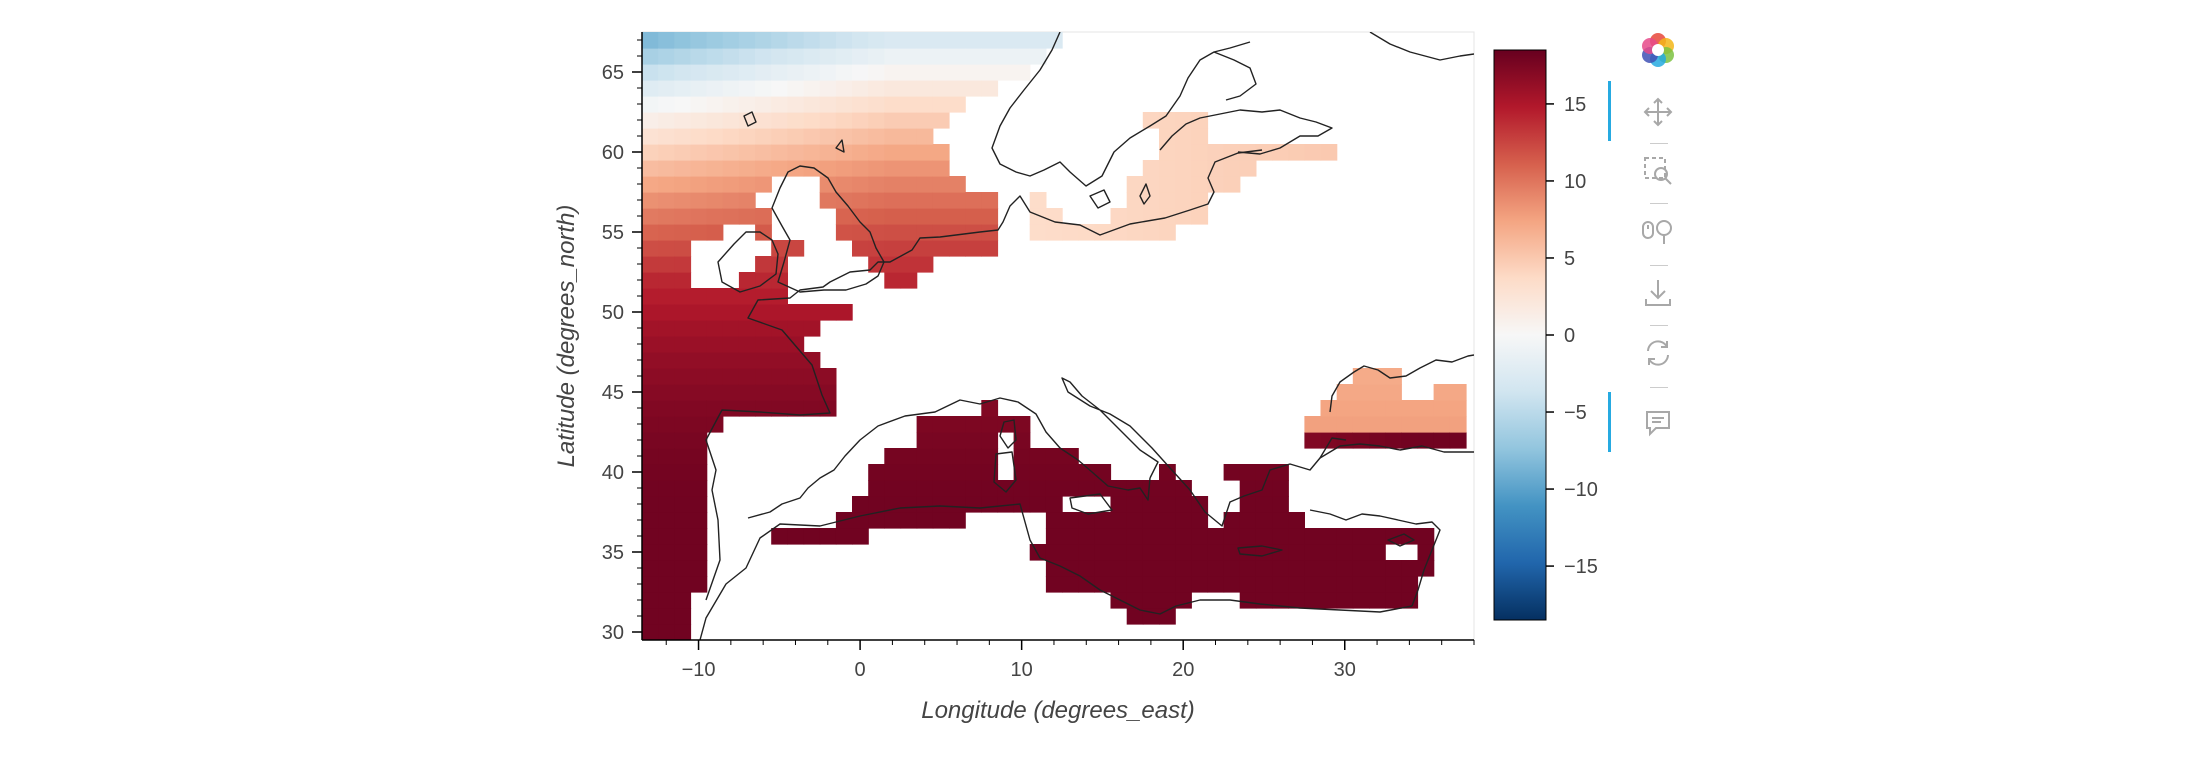 Image resolution: width=2200 pixels, height=770 pixels. I want to click on box-zoom-icon, so click(1658, 171).